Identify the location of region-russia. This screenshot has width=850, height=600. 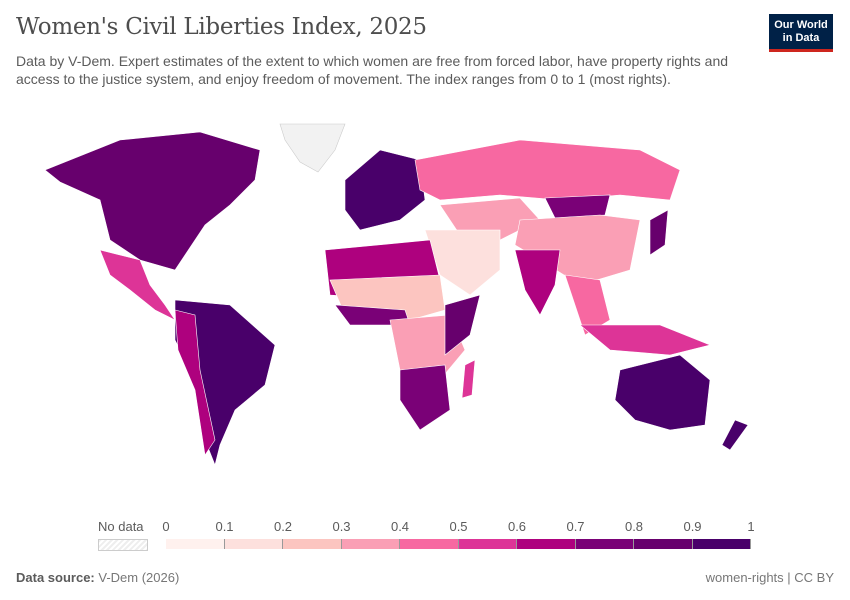
(547, 170).